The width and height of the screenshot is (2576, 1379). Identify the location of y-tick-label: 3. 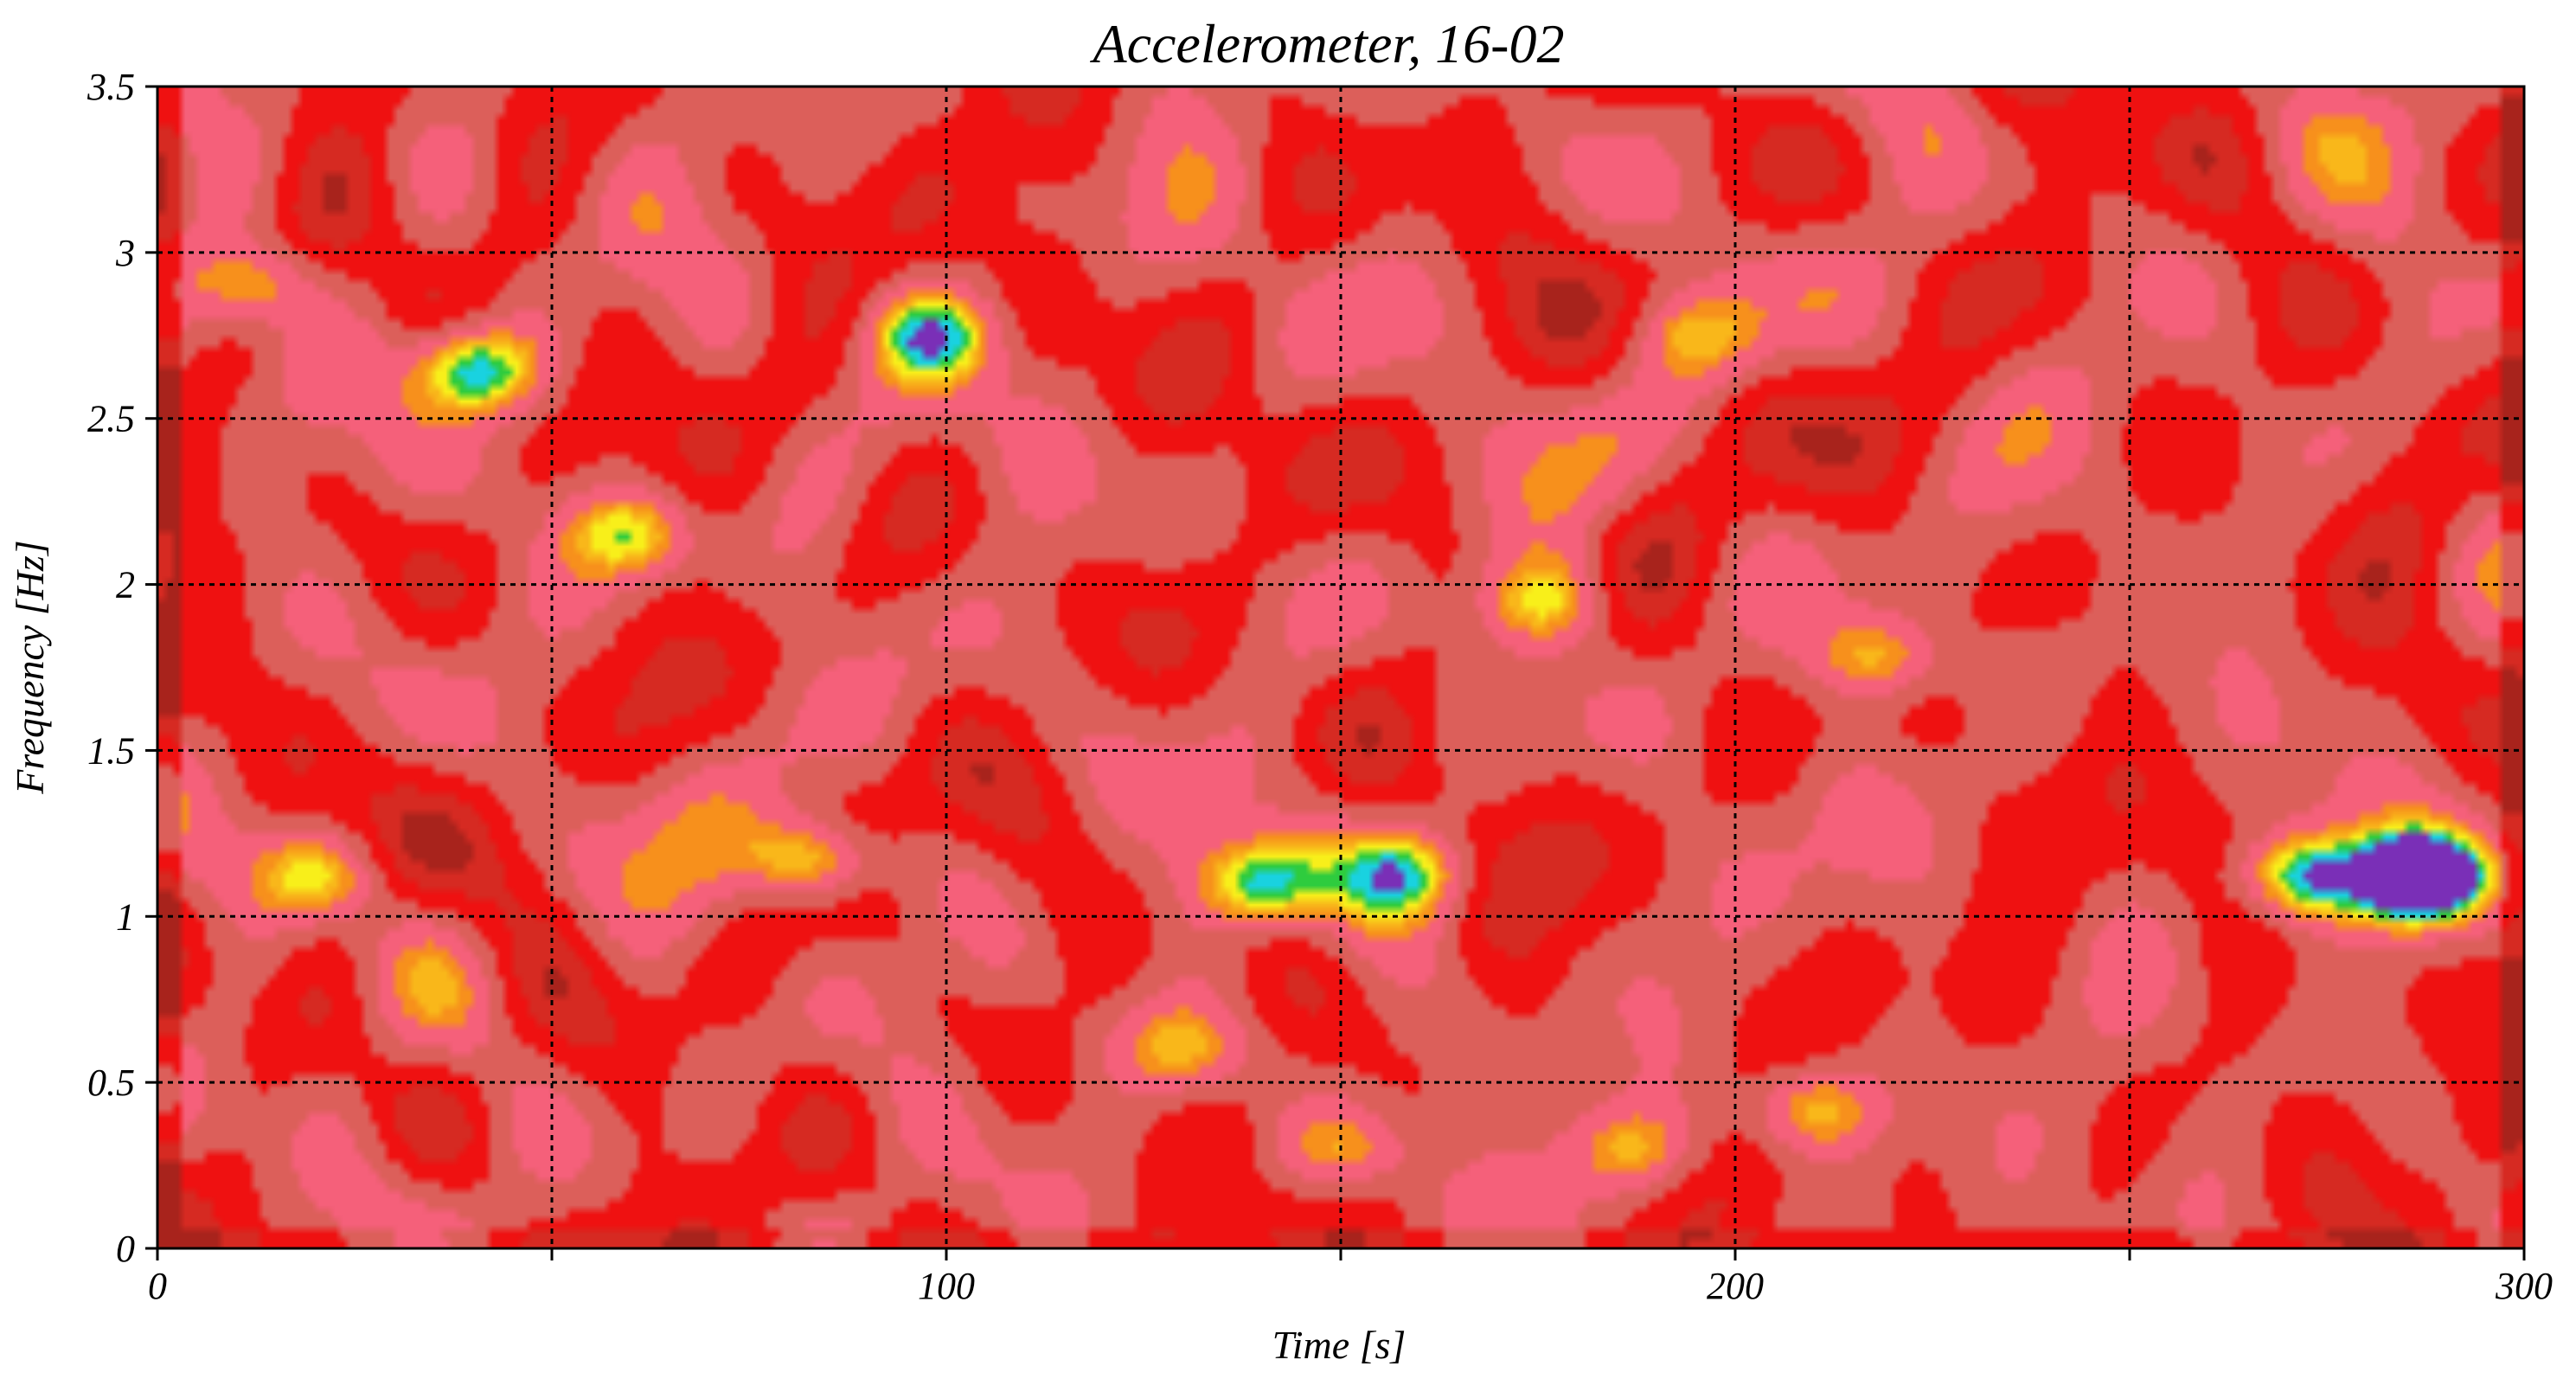
(125, 253).